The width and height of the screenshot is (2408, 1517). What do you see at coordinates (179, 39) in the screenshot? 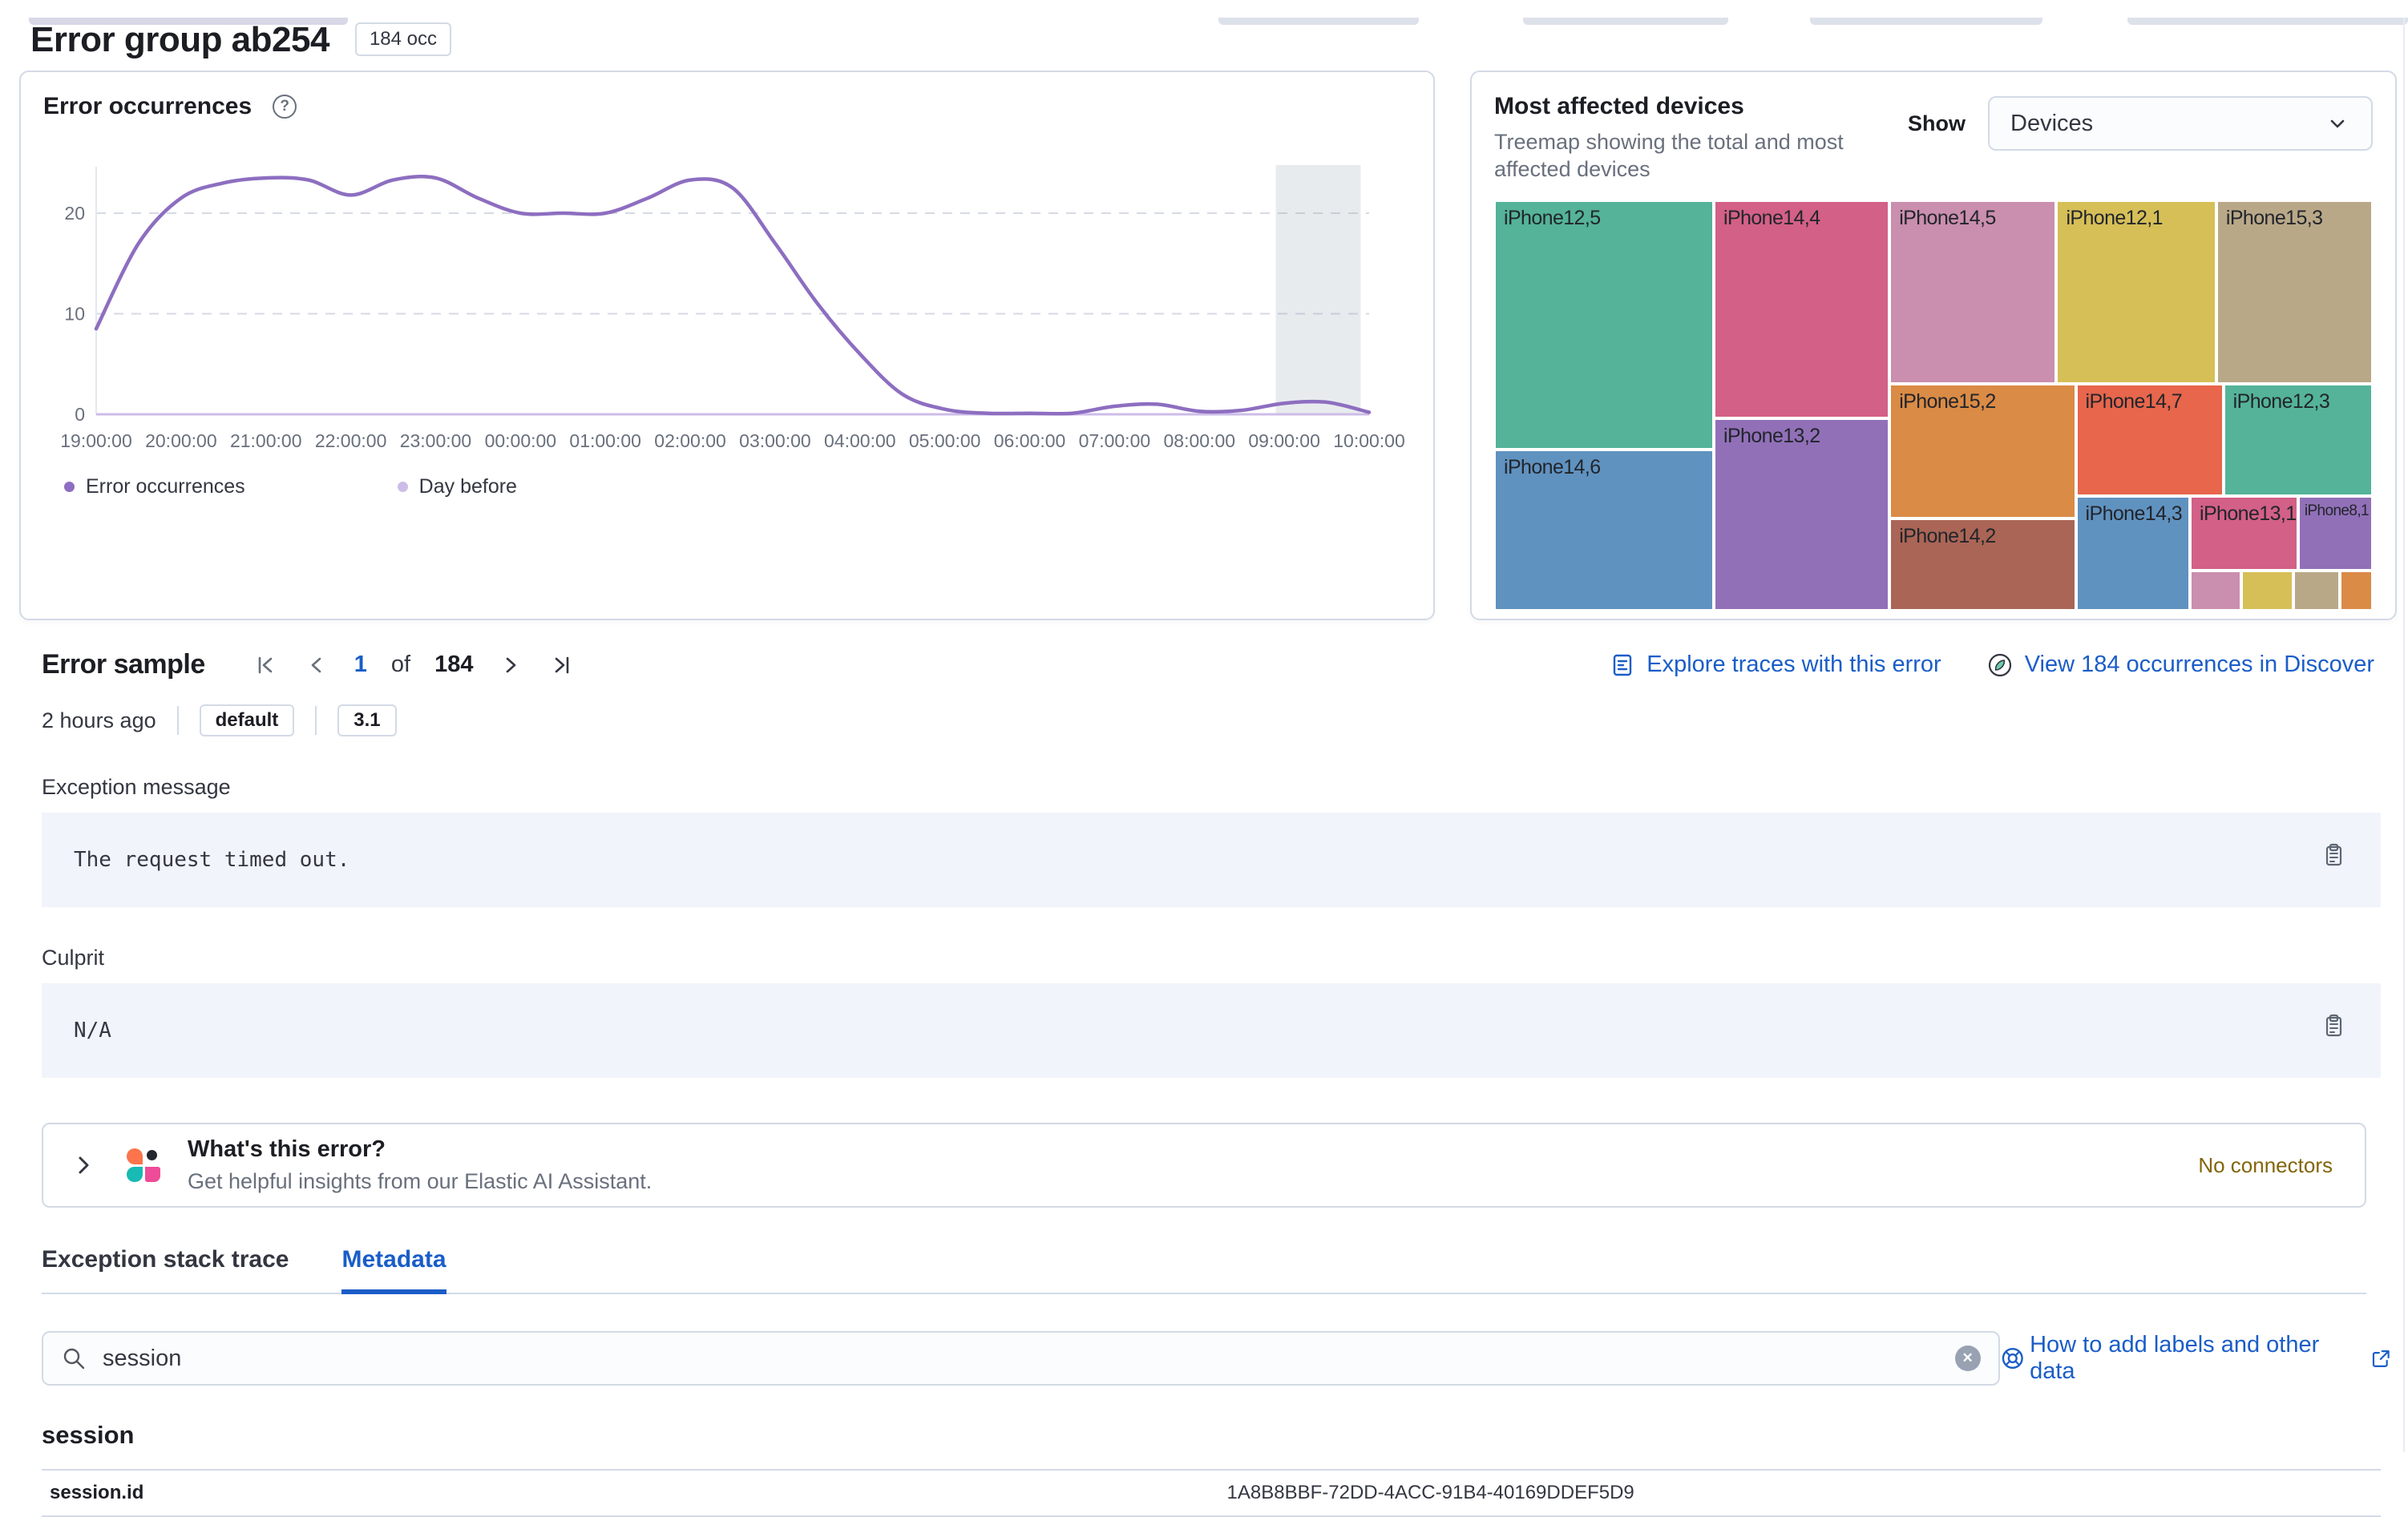
I see `page-title: Error group ab254` at bounding box center [179, 39].